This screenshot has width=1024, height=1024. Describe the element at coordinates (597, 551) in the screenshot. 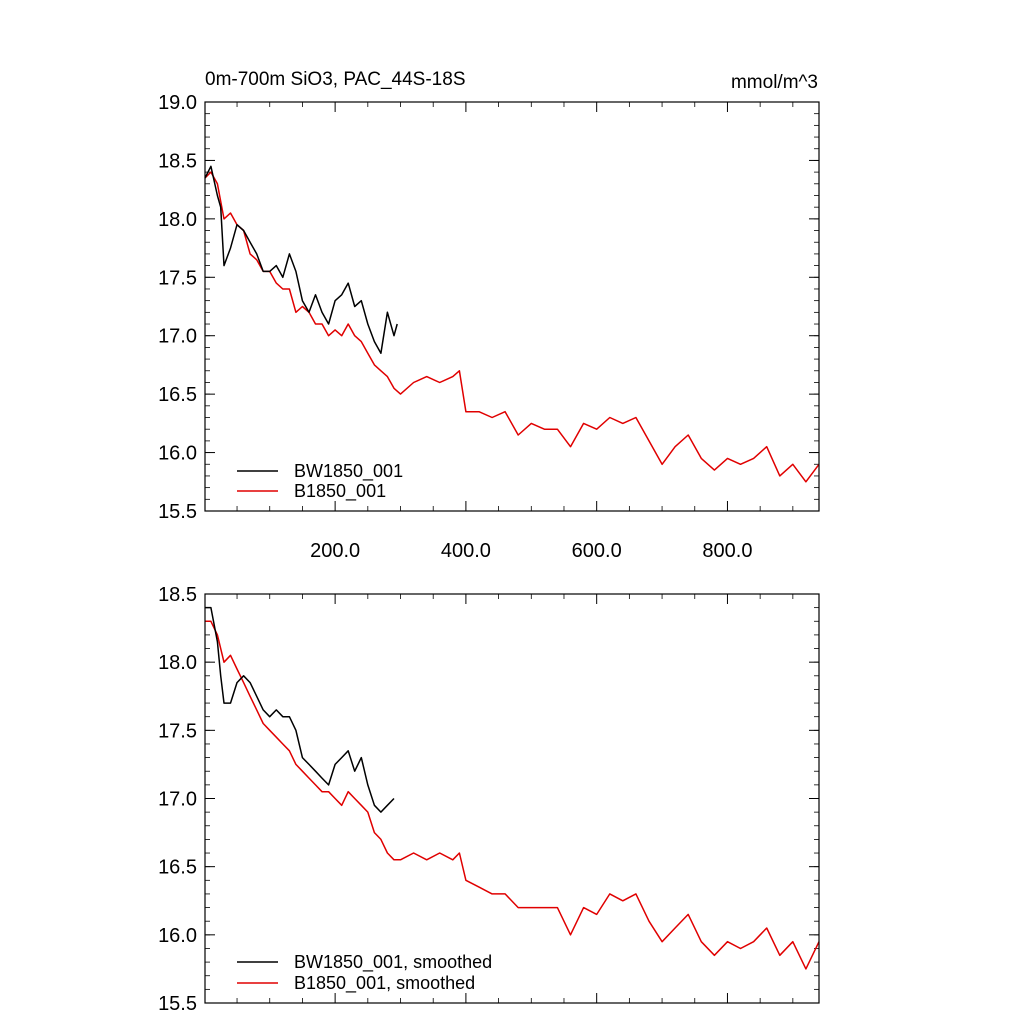

I see `x-tick-label: 600.0` at that location.